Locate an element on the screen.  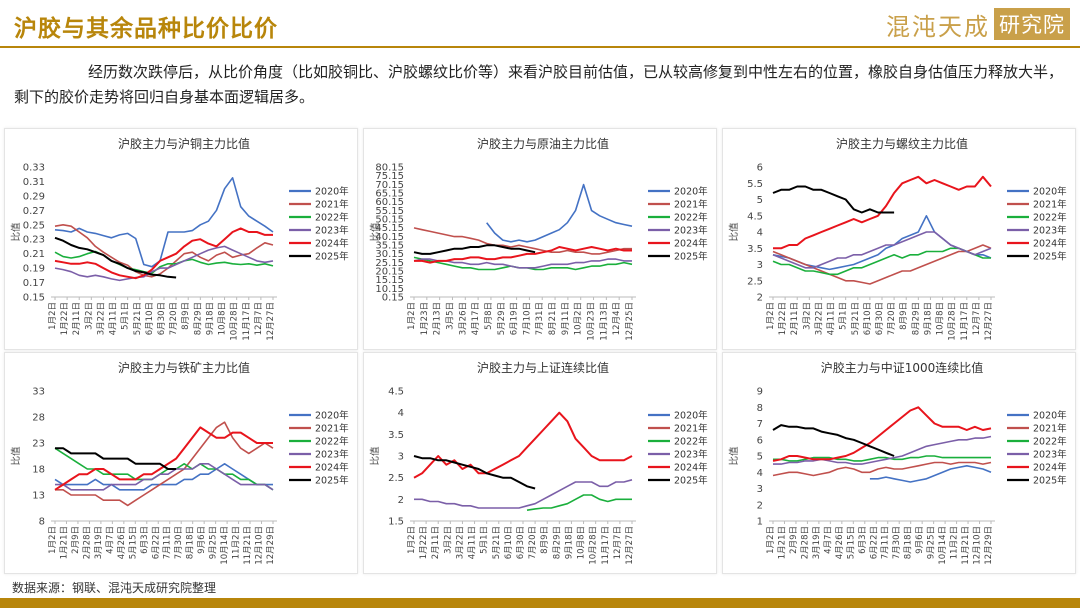
x-tick-label: 10月14日 is located at coordinates (943, 545).